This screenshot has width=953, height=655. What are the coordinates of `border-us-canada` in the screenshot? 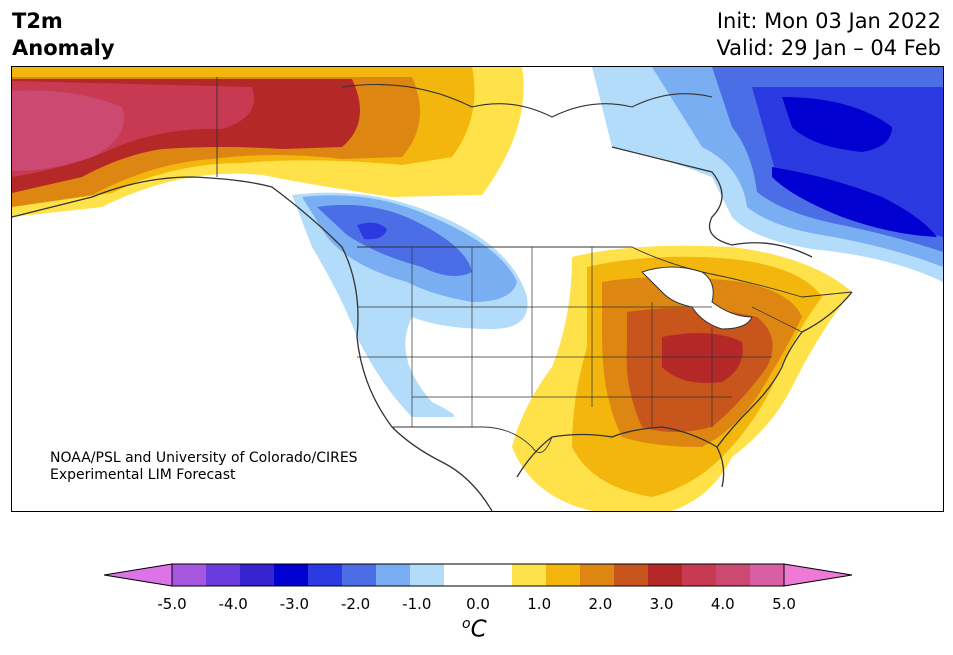 It's located at (605, 272).